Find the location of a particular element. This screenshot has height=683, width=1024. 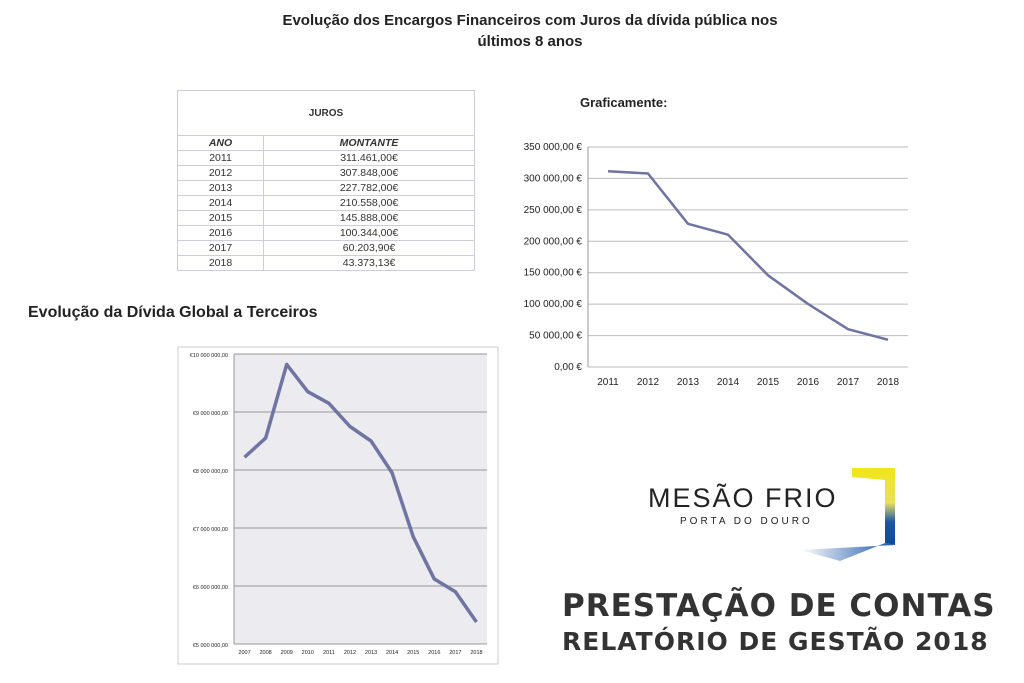

table-row: 2011 311.461,00€ is located at coordinates (325, 158).